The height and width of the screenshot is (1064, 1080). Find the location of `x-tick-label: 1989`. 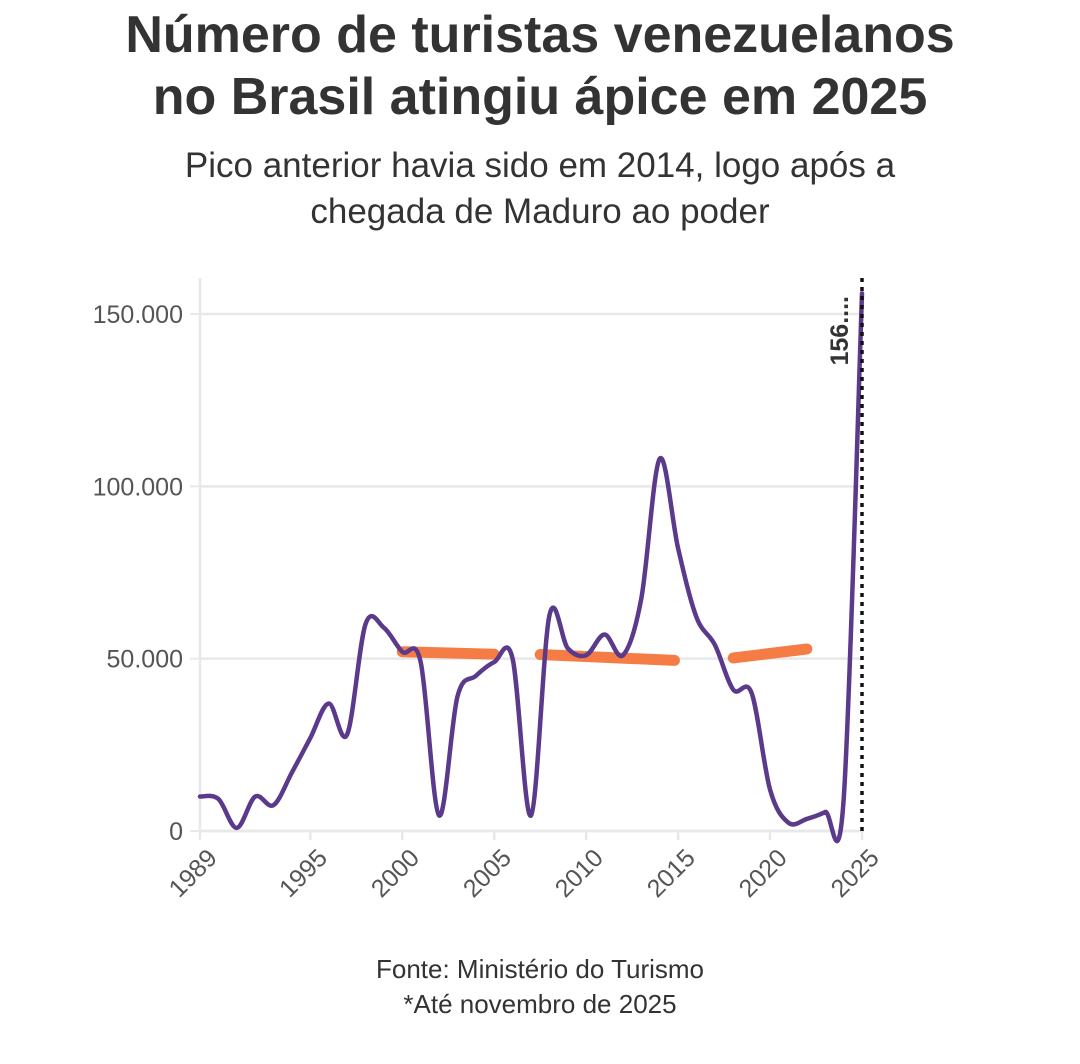

x-tick-label: 1989 is located at coordinates (193, 873).